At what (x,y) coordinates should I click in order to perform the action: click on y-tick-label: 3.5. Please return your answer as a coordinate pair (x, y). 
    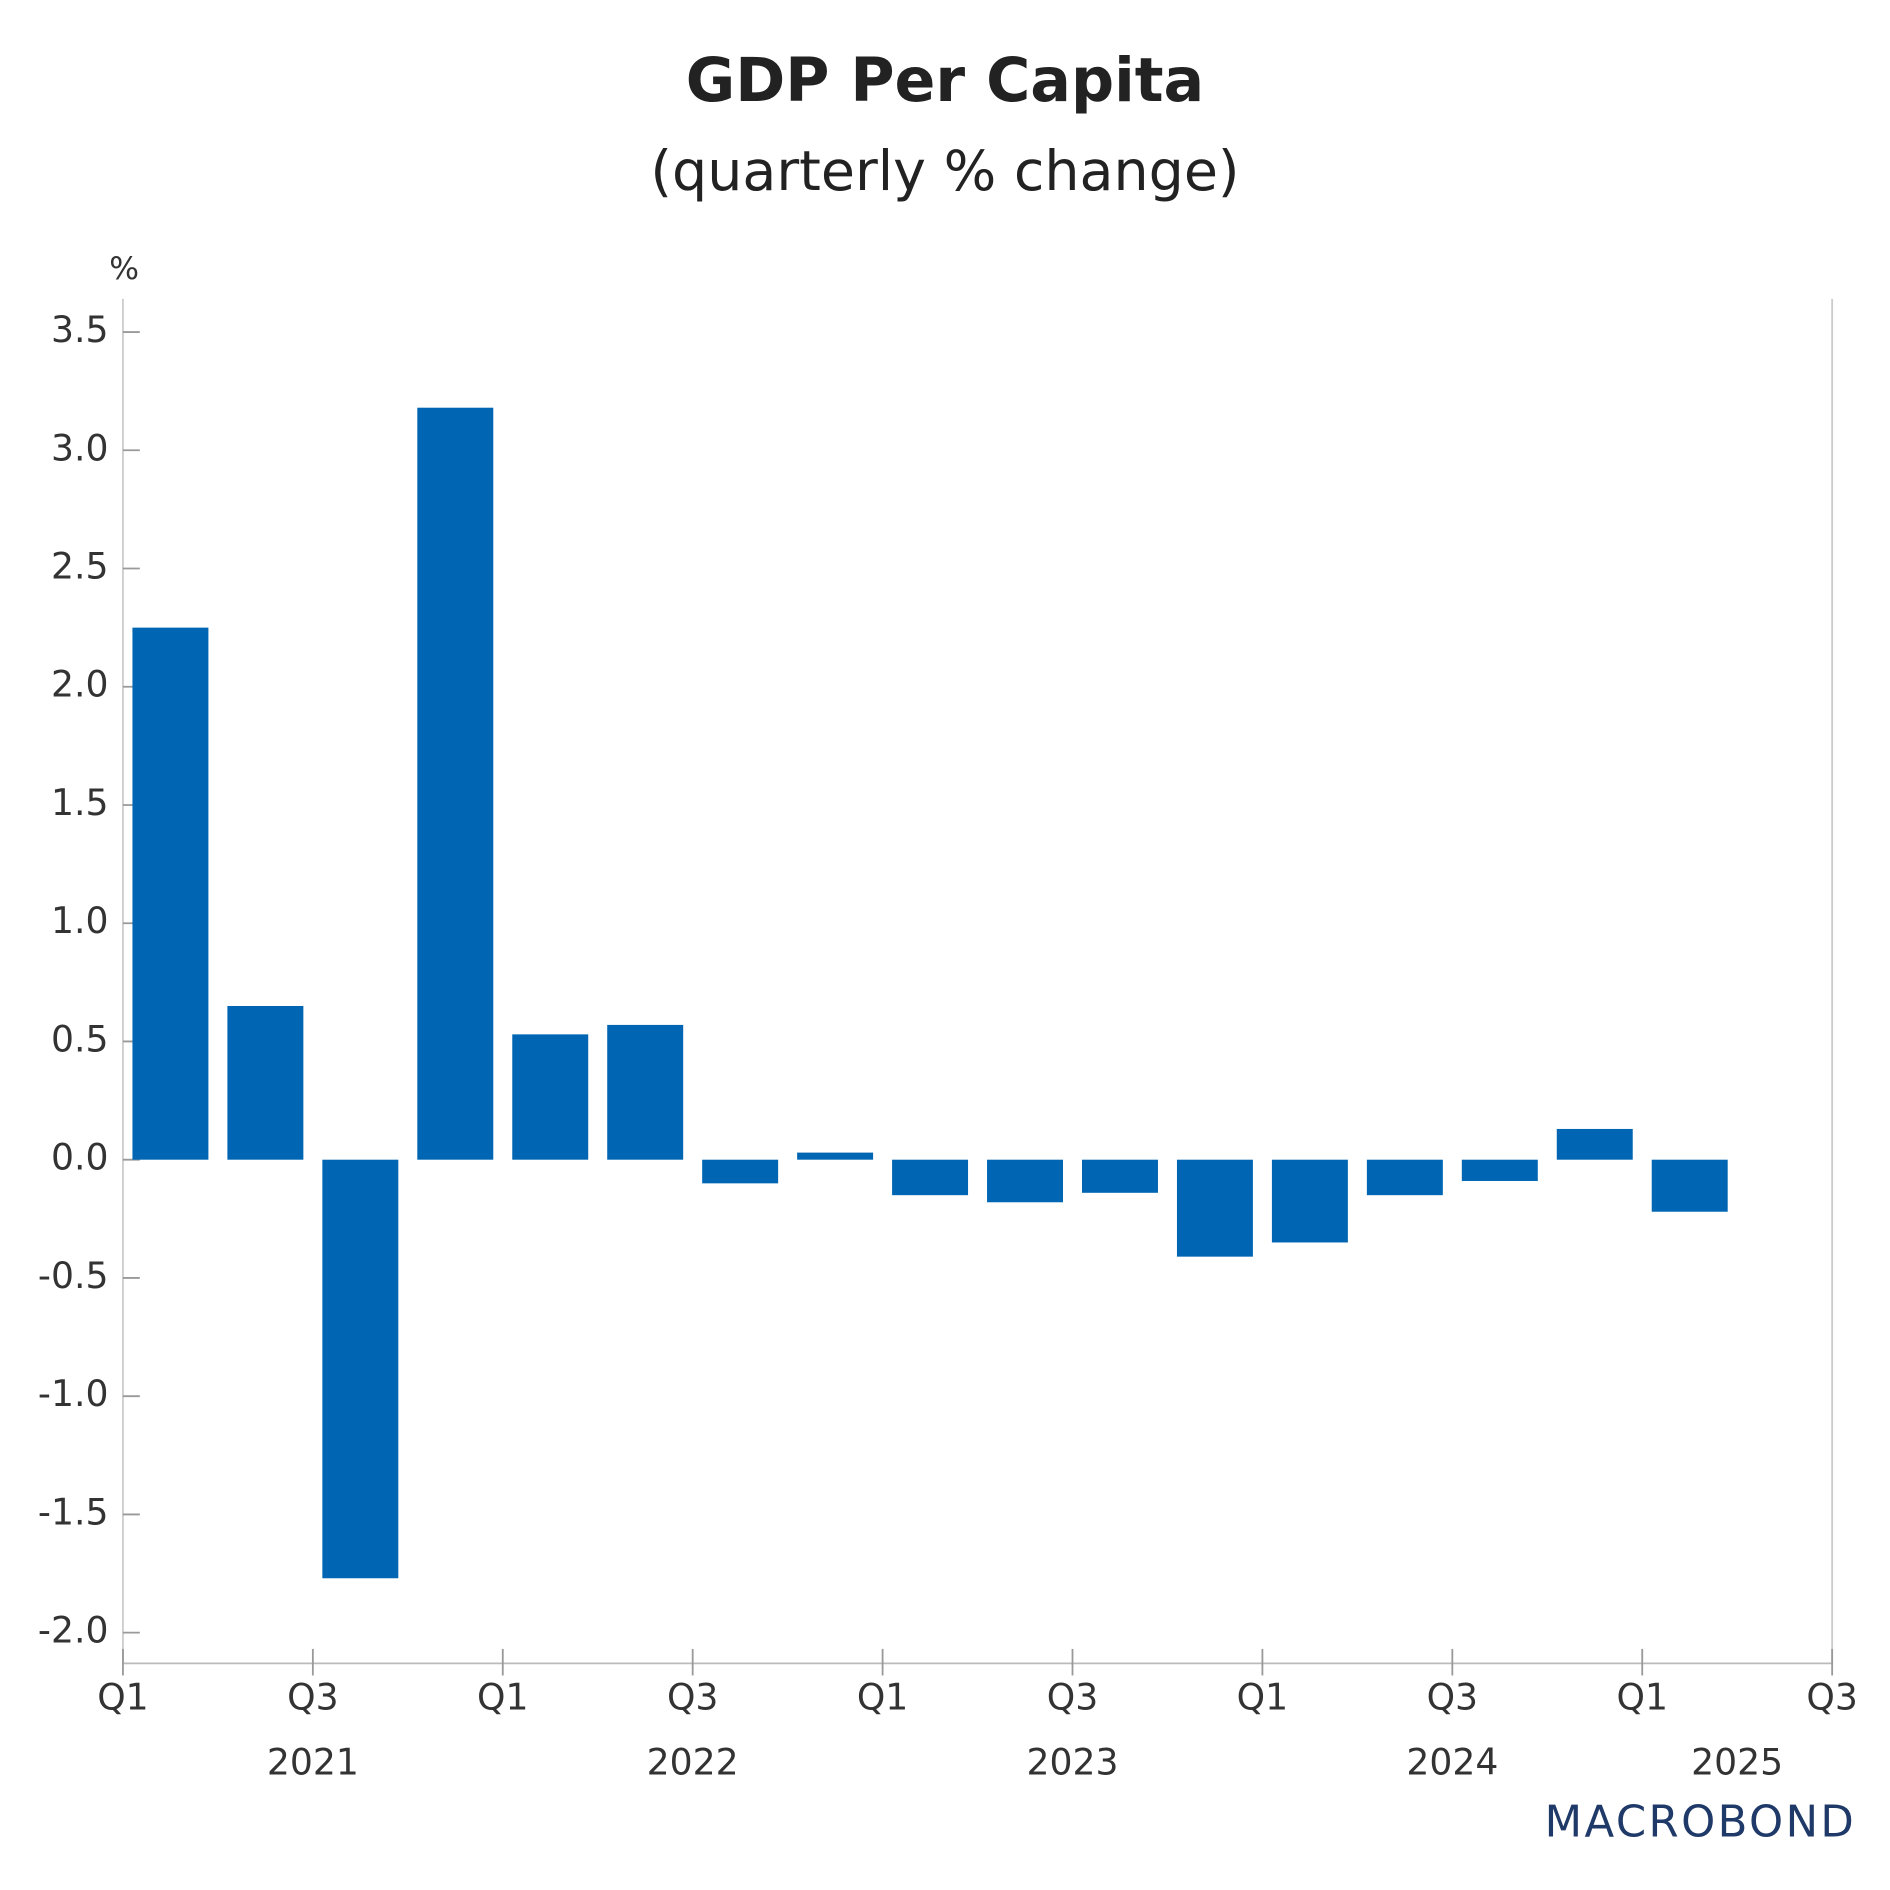
    Looking at the image, I should click on (80, 329).